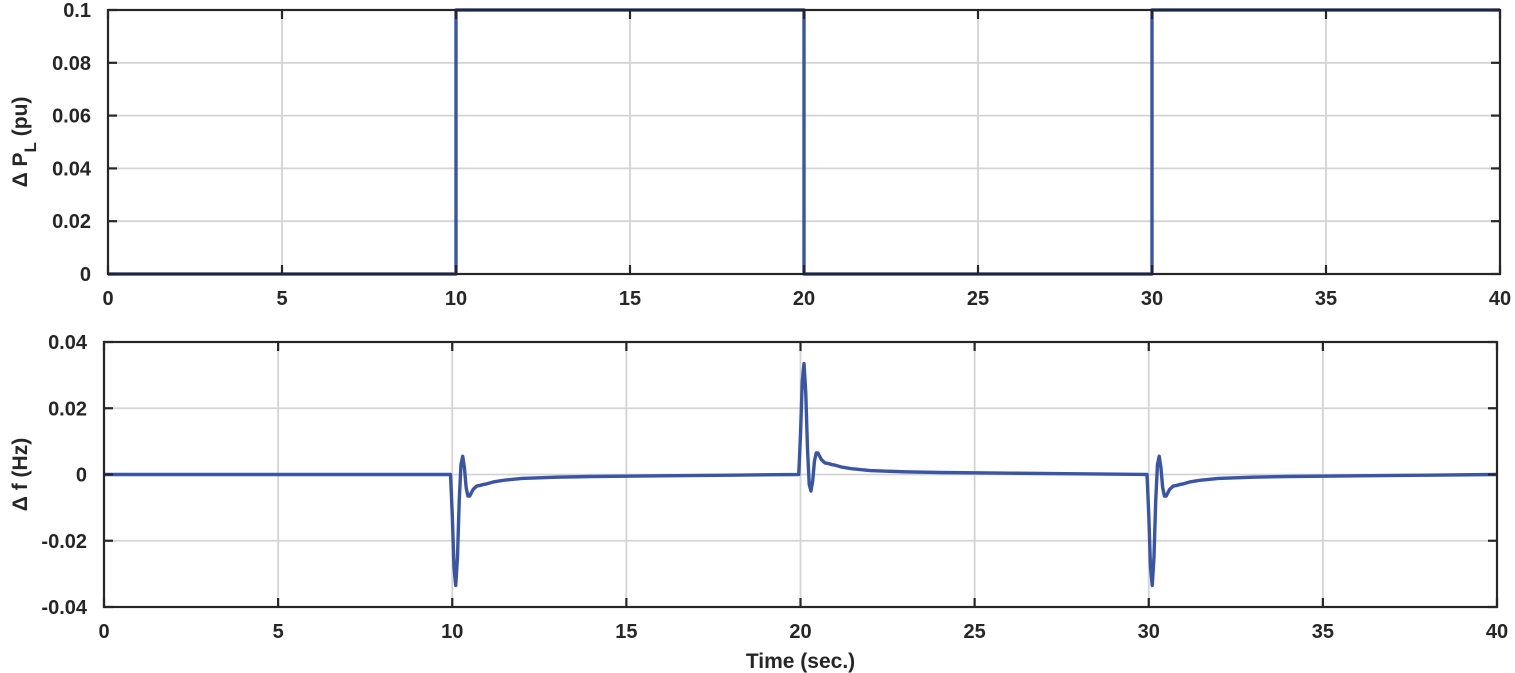  I want to click on y-axis-label: Δ f (Hz), so click(20, 474).